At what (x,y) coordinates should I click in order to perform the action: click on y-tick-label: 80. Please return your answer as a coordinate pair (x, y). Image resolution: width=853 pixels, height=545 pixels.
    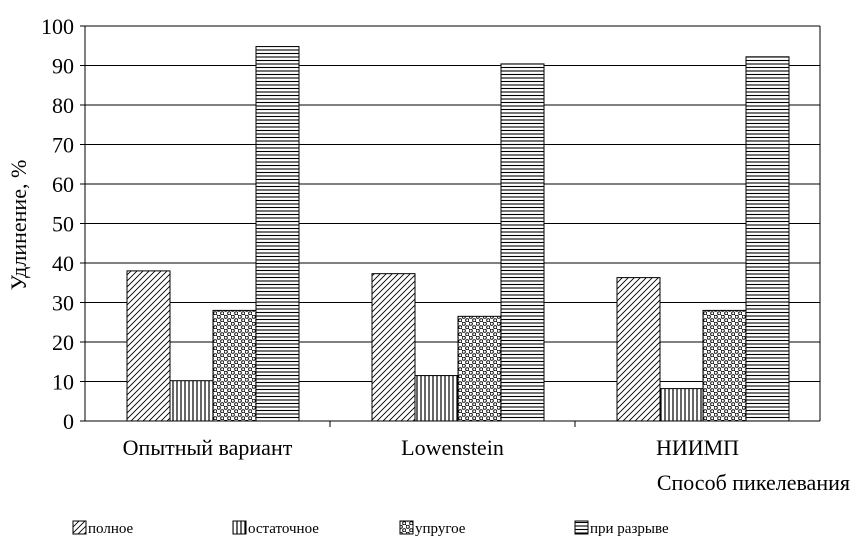
    Looking at the image, I should click on (63, 105).